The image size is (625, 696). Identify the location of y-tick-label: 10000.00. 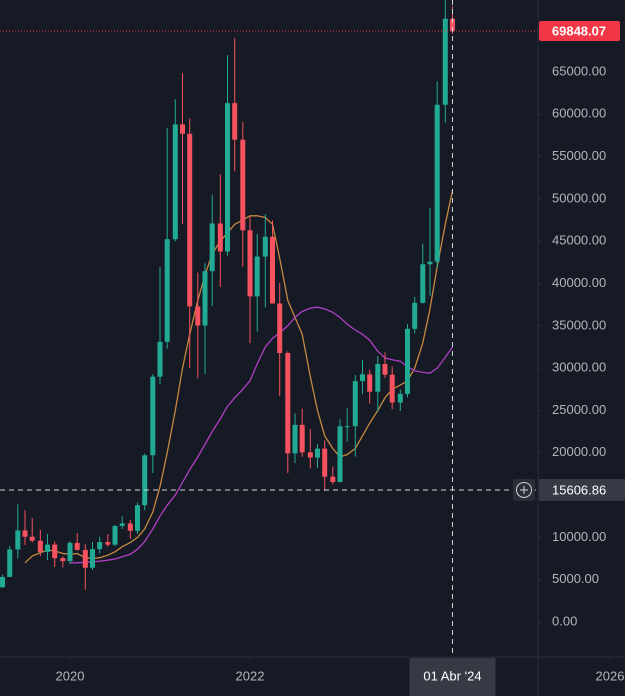
(579, 536).